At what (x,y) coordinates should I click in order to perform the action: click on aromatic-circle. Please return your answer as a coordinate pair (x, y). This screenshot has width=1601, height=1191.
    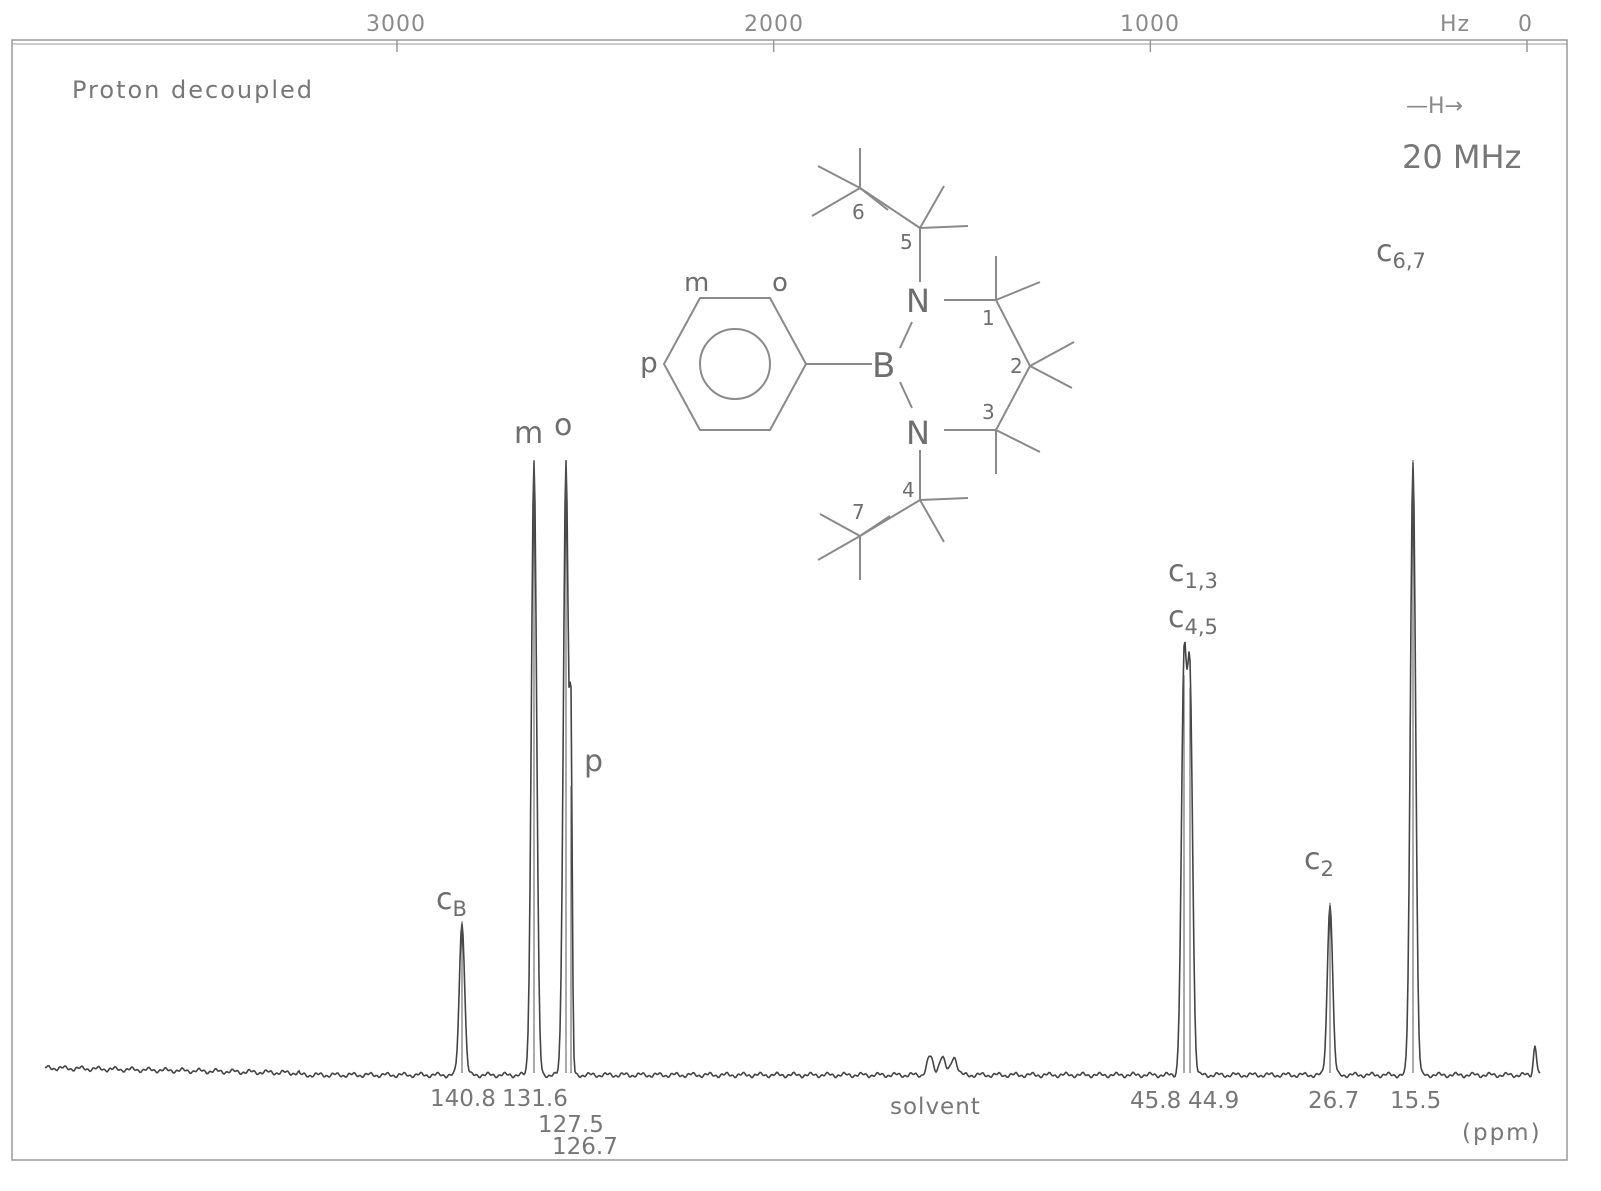
    Looking at the image, I should click on (735, 364).